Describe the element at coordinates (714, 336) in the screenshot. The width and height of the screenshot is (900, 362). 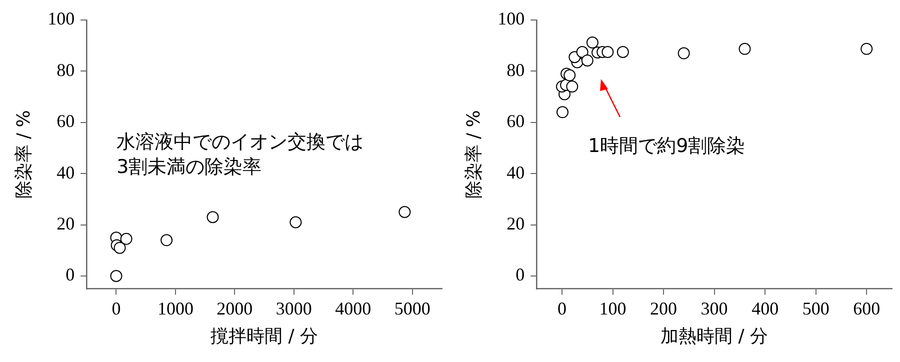
I see `x-axis-title: 加熱時間 / 分` at that location.